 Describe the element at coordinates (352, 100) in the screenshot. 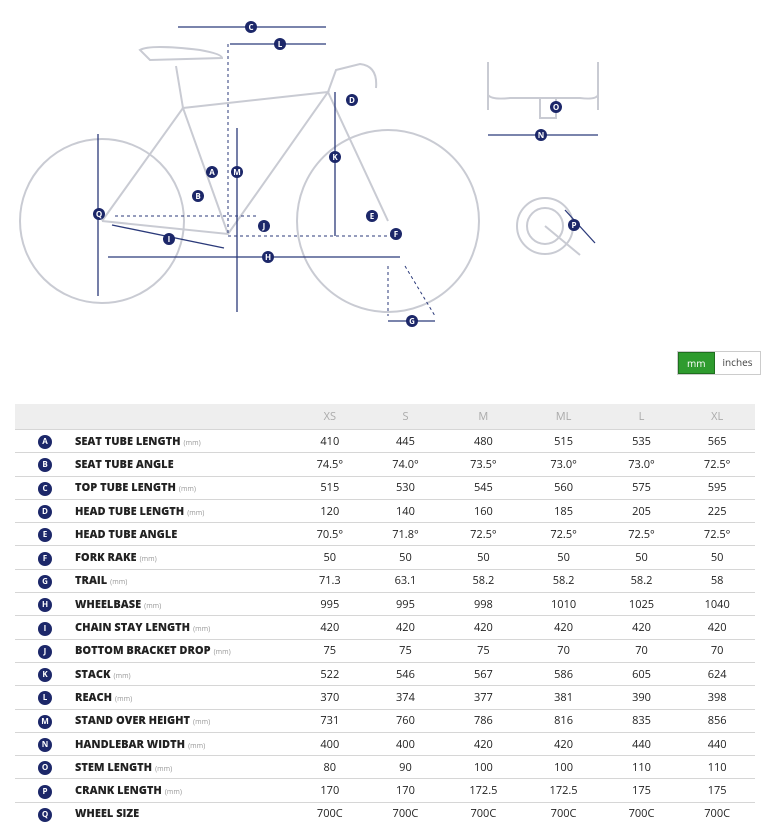

I see `label-letter: D` at that location.